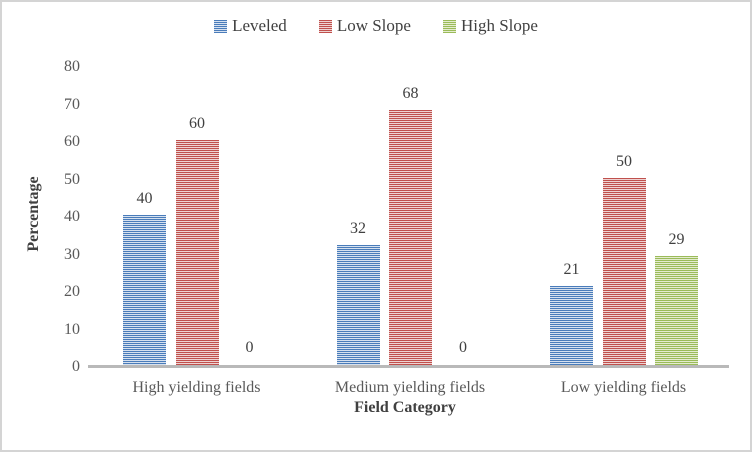 This screenshot has height=452, width=752. I want to click on category-label-medium-yielding-fields: Medium yielding fields, so click(410, 387).